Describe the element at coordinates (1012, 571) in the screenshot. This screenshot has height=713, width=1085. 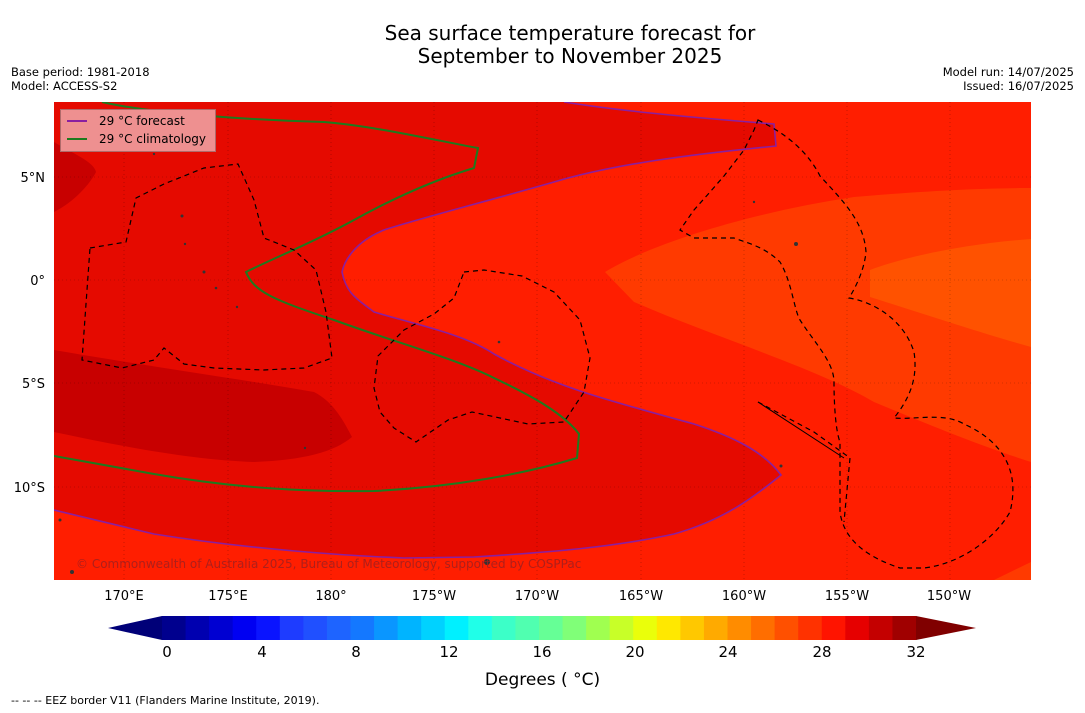
I see `sst-field-27-28-corner` at that location.